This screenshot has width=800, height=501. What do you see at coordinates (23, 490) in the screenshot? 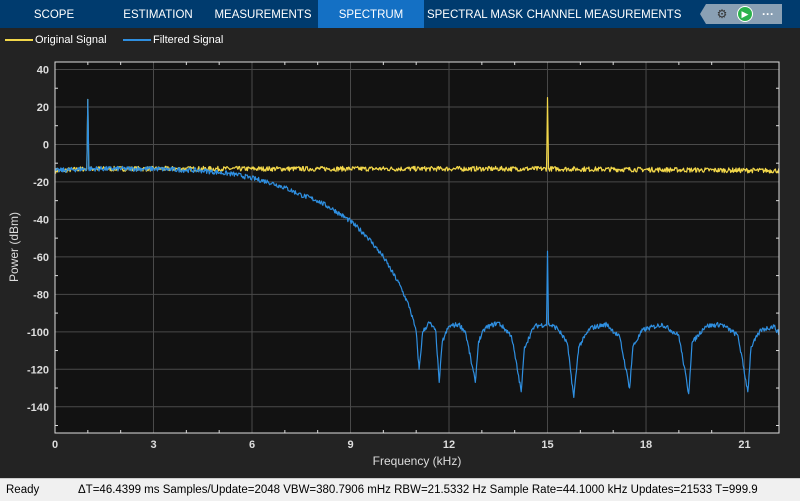
I see `status-state: Ready` at bounding box center [23, 490].